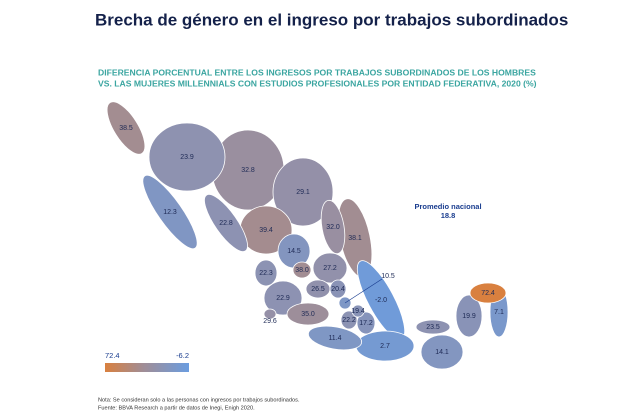 This screenshot has height=420, width=640. What do you see at coordinates (147, 367) in the screenshot?
I see `legend-bar` at bounding box center [147, 367].